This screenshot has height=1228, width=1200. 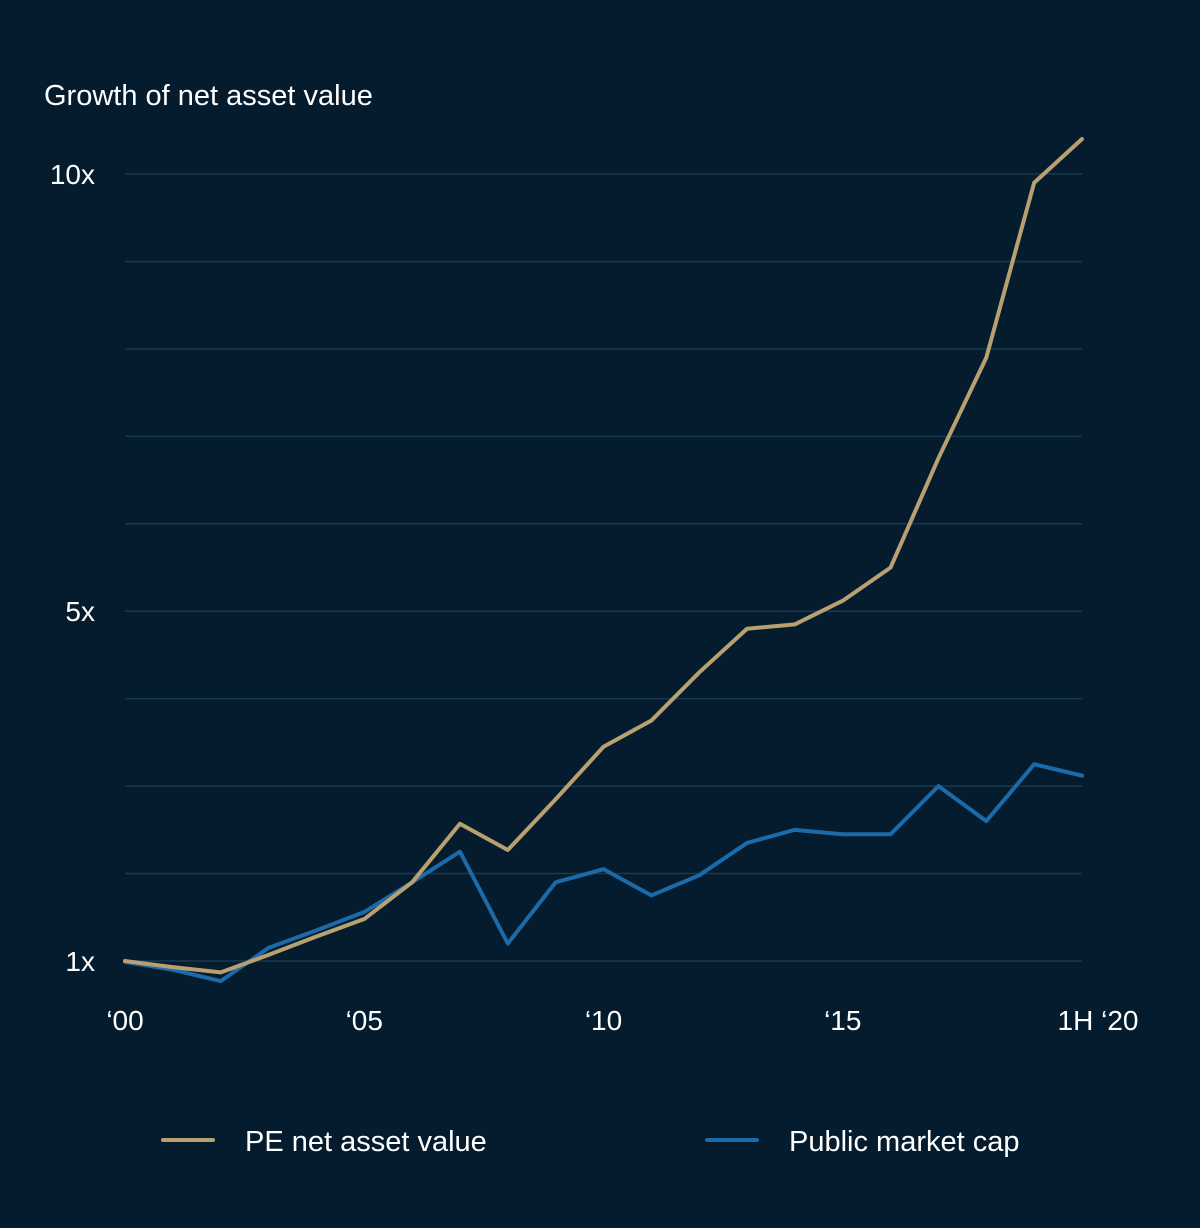 I want to click on y-tick-label: 5x, so click(x=80, y=611).